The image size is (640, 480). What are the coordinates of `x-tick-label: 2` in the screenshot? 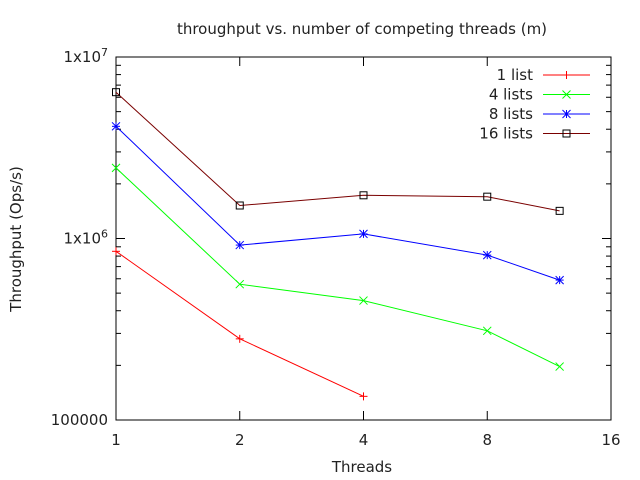 It's located at (240, 440).